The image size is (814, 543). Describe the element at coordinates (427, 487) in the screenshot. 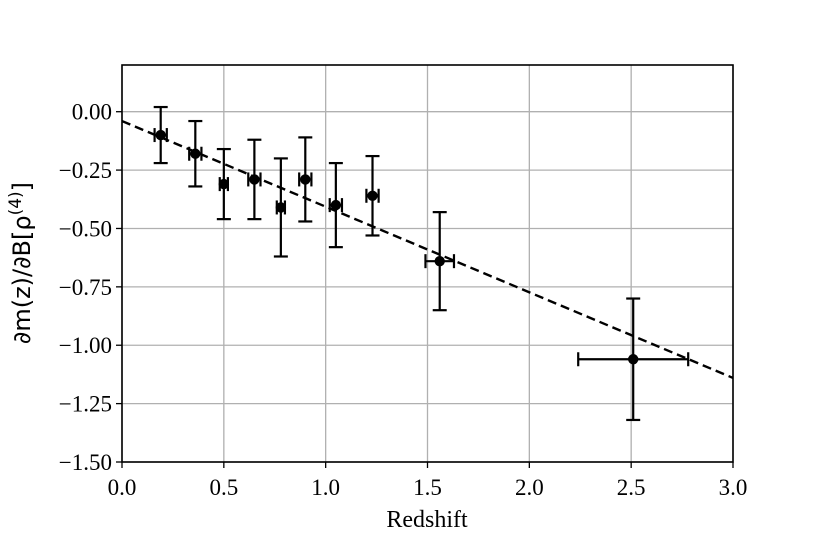

I see `x-tick-label: 1.5` at that location.